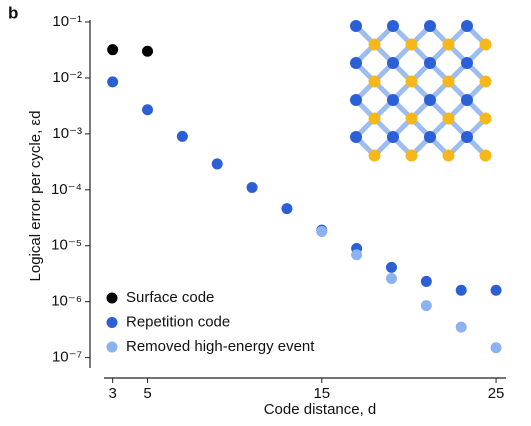  I want to click on x-tick-label: 5, so click(147, 393).